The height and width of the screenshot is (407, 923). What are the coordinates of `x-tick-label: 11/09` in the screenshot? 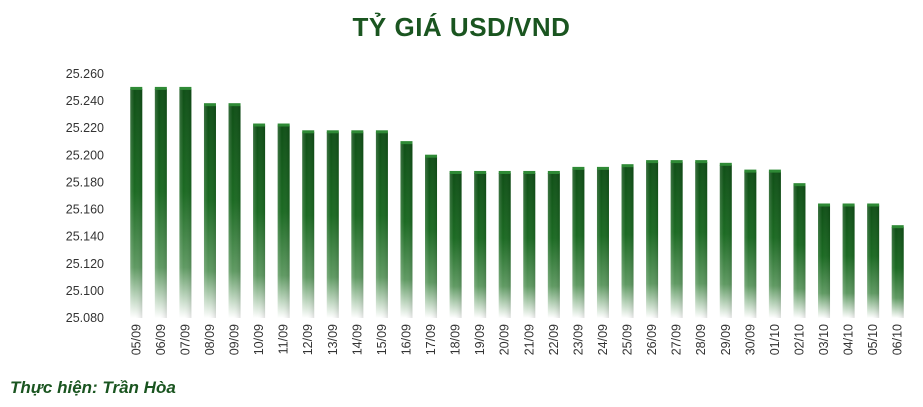 It's located at (284, 339).